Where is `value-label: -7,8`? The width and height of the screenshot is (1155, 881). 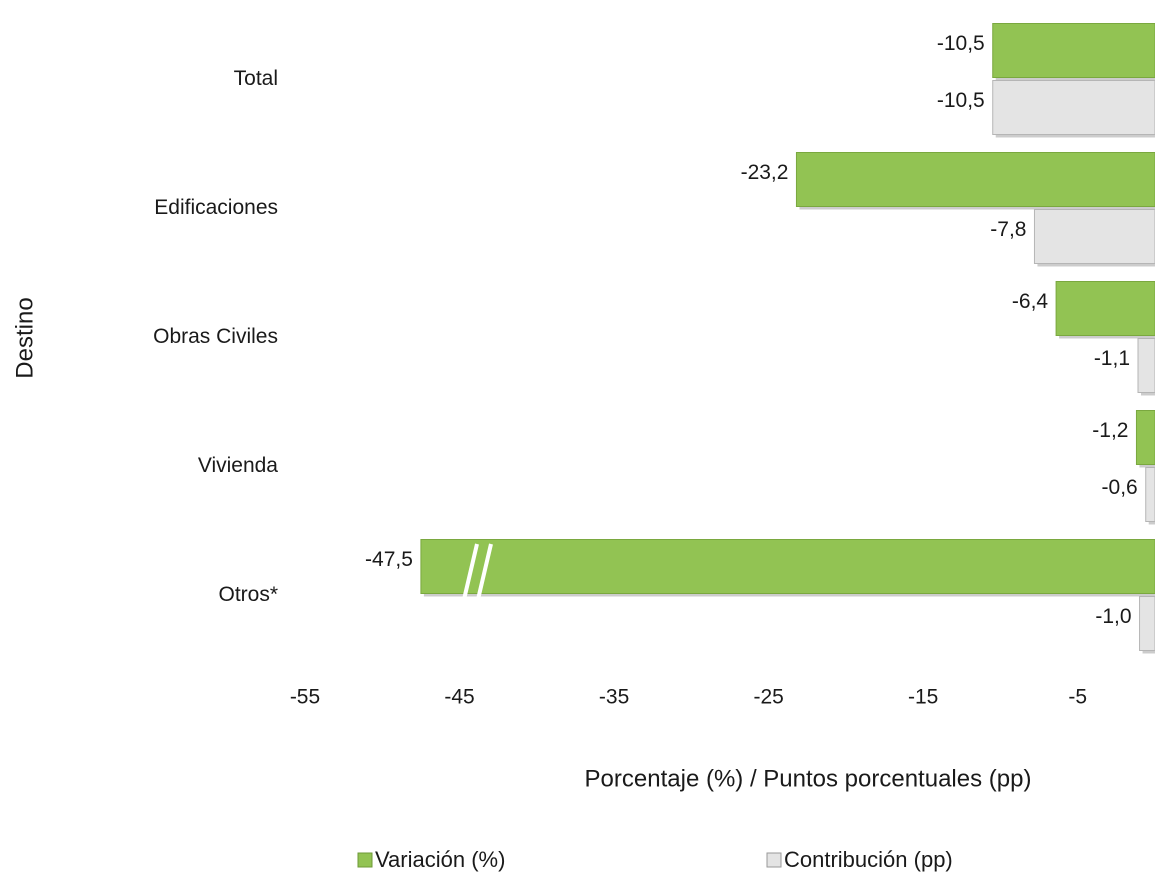 value-label: -7,8 is located at coordinates (1008, 229).